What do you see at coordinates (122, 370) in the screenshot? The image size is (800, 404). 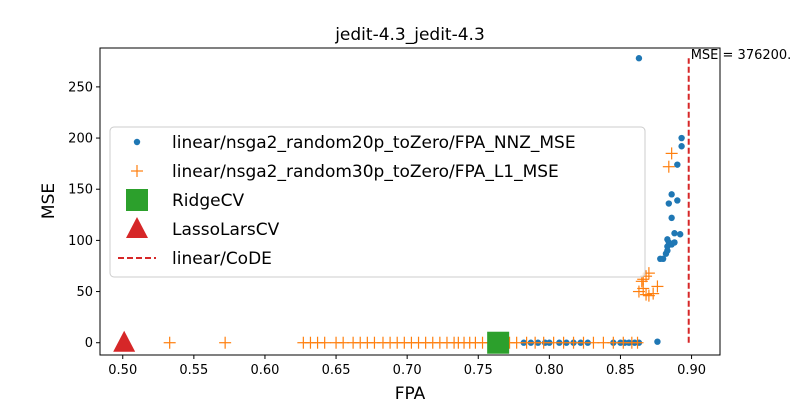 I see `x-tick-label-0: 0.50` at bounding box center [122, 370].